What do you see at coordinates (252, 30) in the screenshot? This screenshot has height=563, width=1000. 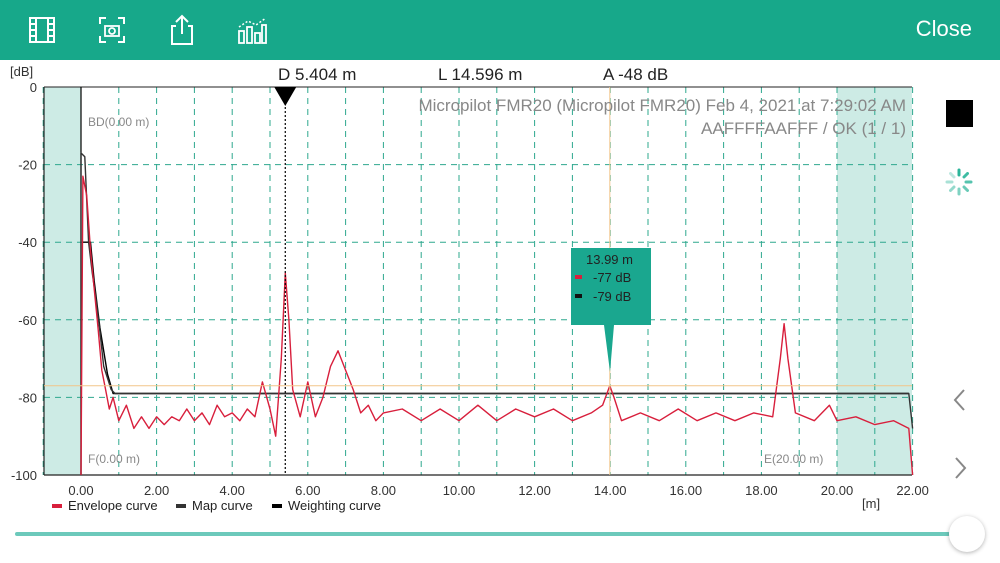 I see `chart-compare-icon` at bounding box center [252, 30].